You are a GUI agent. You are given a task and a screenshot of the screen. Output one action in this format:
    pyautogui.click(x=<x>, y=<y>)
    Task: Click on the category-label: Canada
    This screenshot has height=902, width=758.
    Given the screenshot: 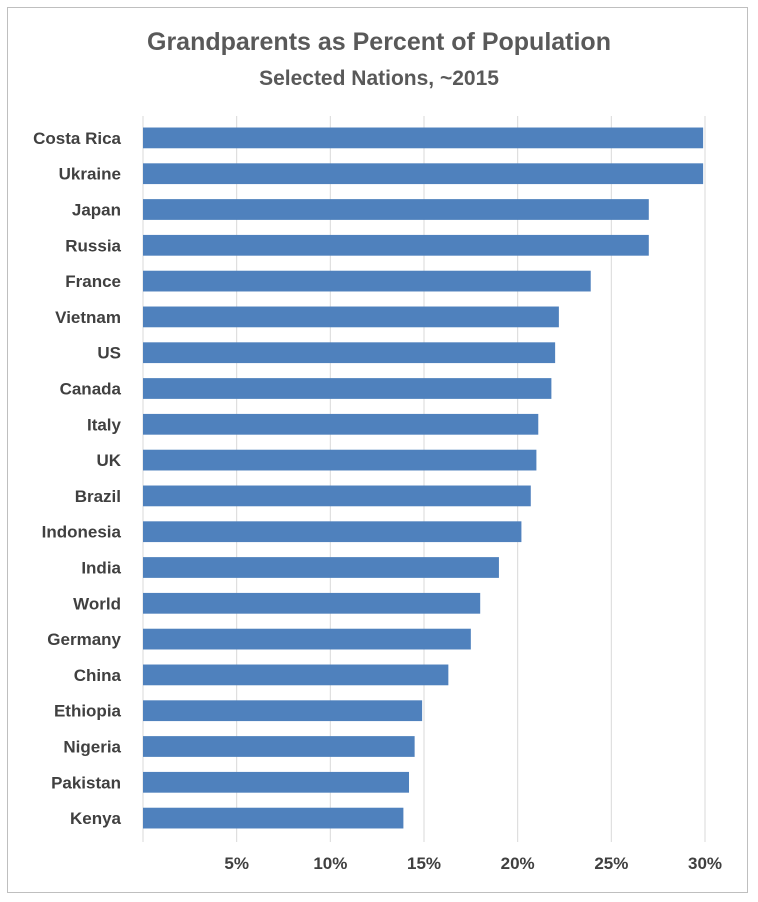 What is the action you would take?
    pyautogui.click(x=91, y=389)
    